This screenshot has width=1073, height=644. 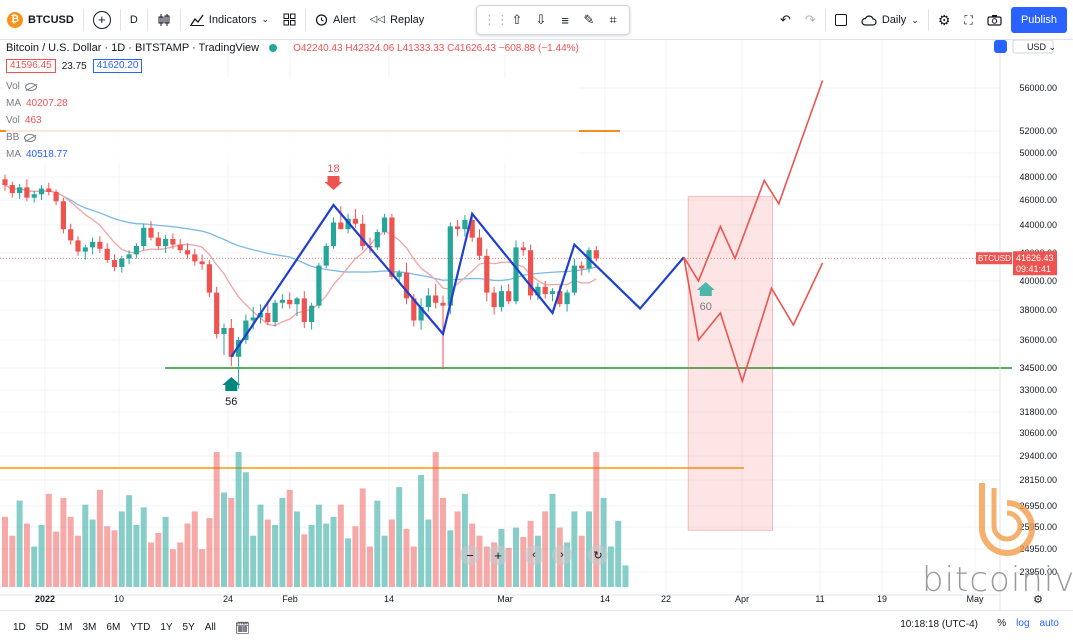 I want to click on fullscreen-box-button, so click(x=841, y=20).